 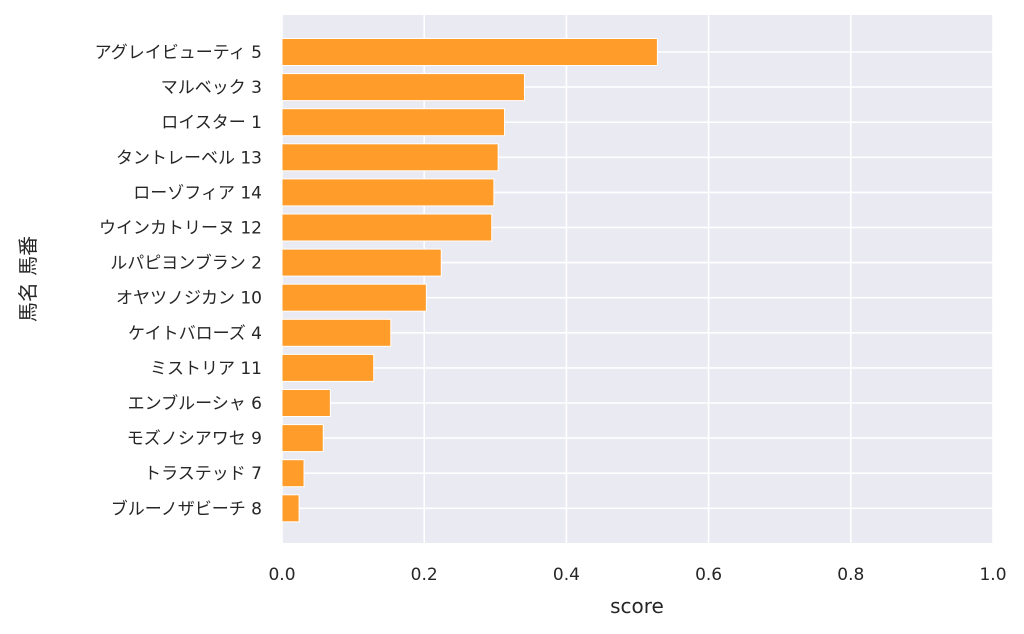 What do you see at coordinates (206, 369) in the screenshot?
I see `category-label: ミストリア 11` at bounding box center [206, 369].